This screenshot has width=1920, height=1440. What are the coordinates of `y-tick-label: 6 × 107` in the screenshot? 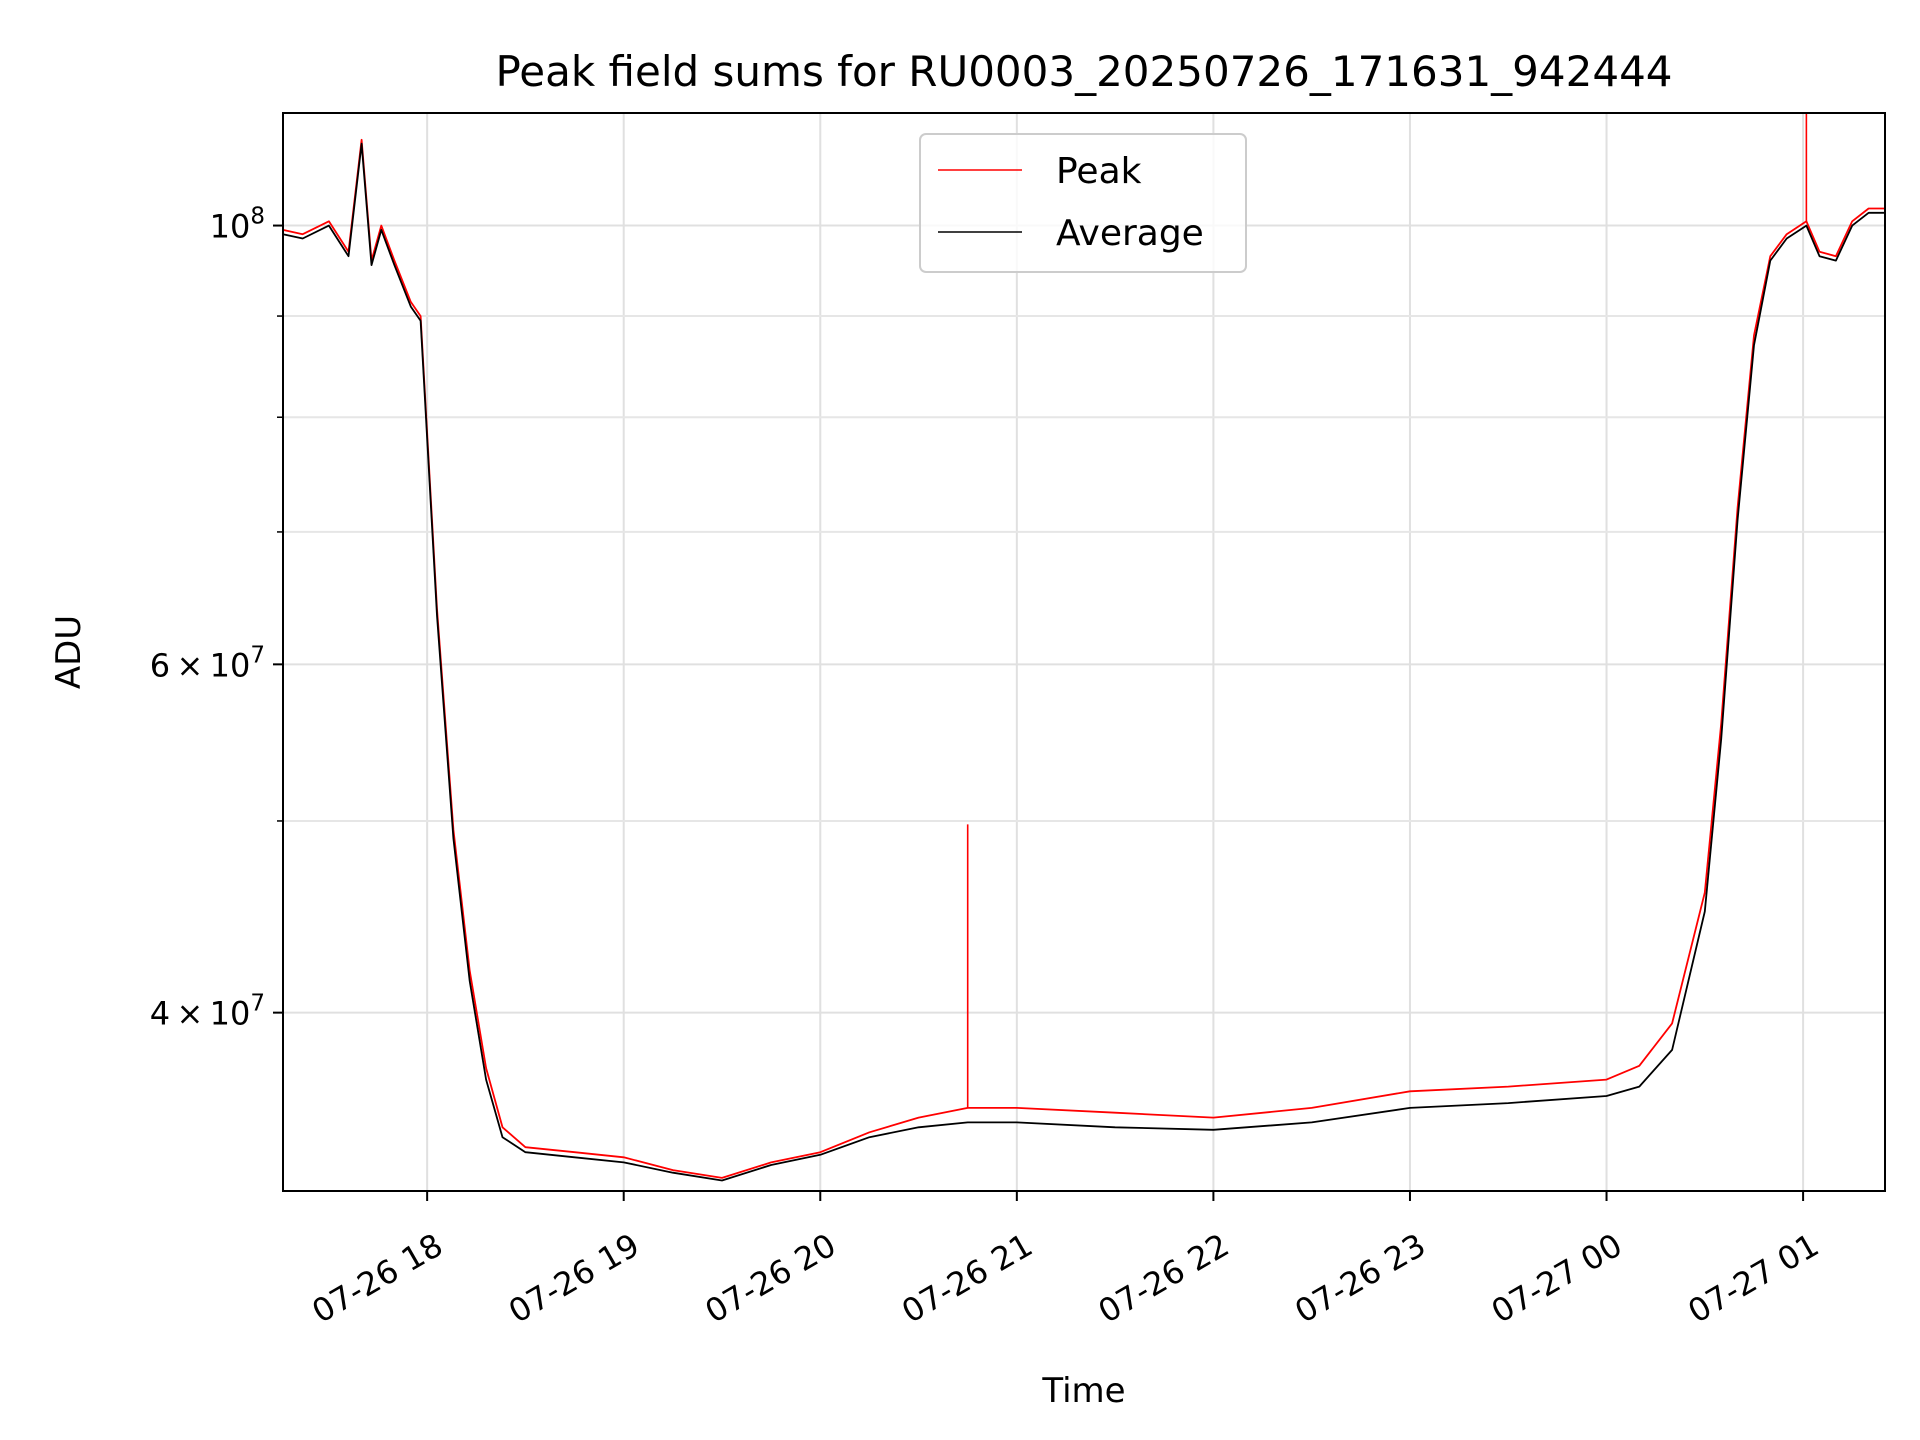 It's located at (207, 663).